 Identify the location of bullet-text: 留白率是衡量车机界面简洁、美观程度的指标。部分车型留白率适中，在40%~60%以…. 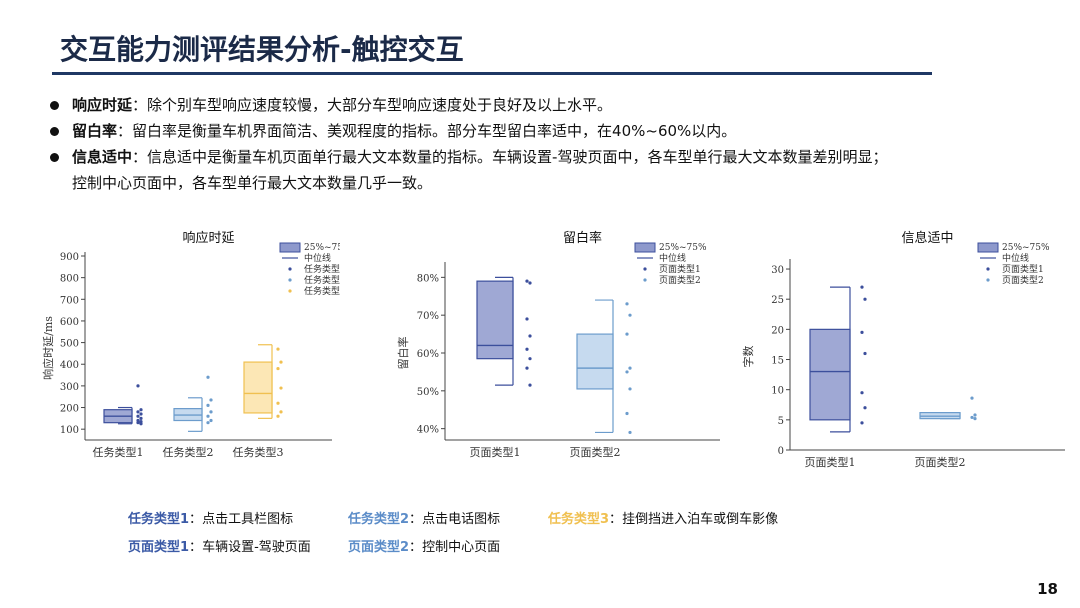
(434, 131).